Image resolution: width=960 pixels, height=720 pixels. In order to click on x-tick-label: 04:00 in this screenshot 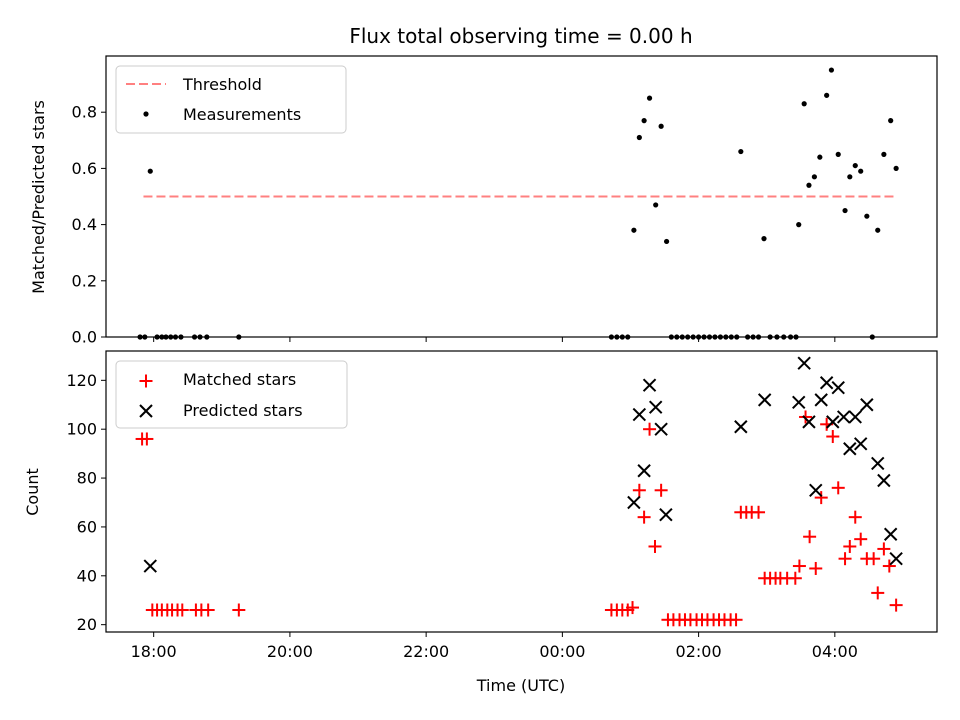, I will do `click(835, 651)`.